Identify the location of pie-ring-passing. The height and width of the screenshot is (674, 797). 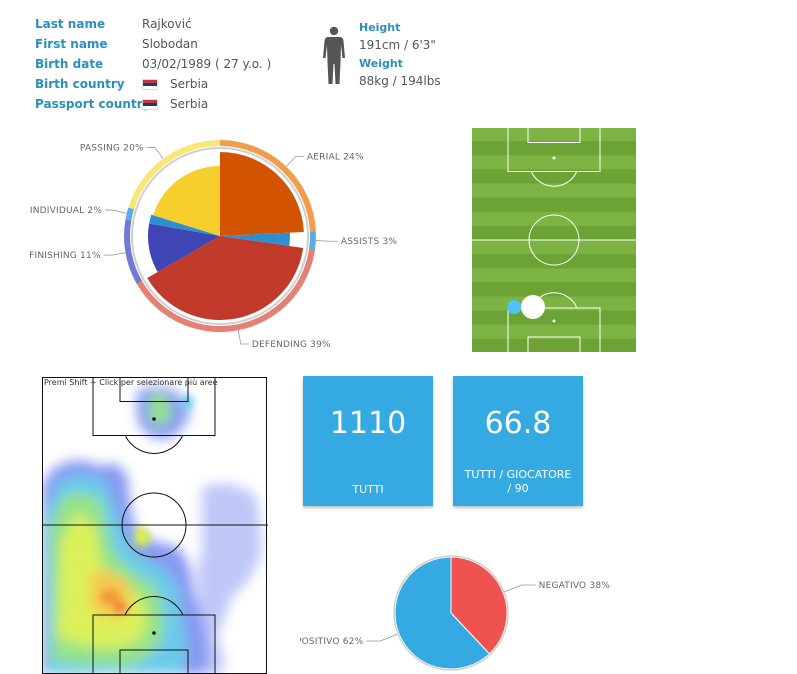
(174, 175).